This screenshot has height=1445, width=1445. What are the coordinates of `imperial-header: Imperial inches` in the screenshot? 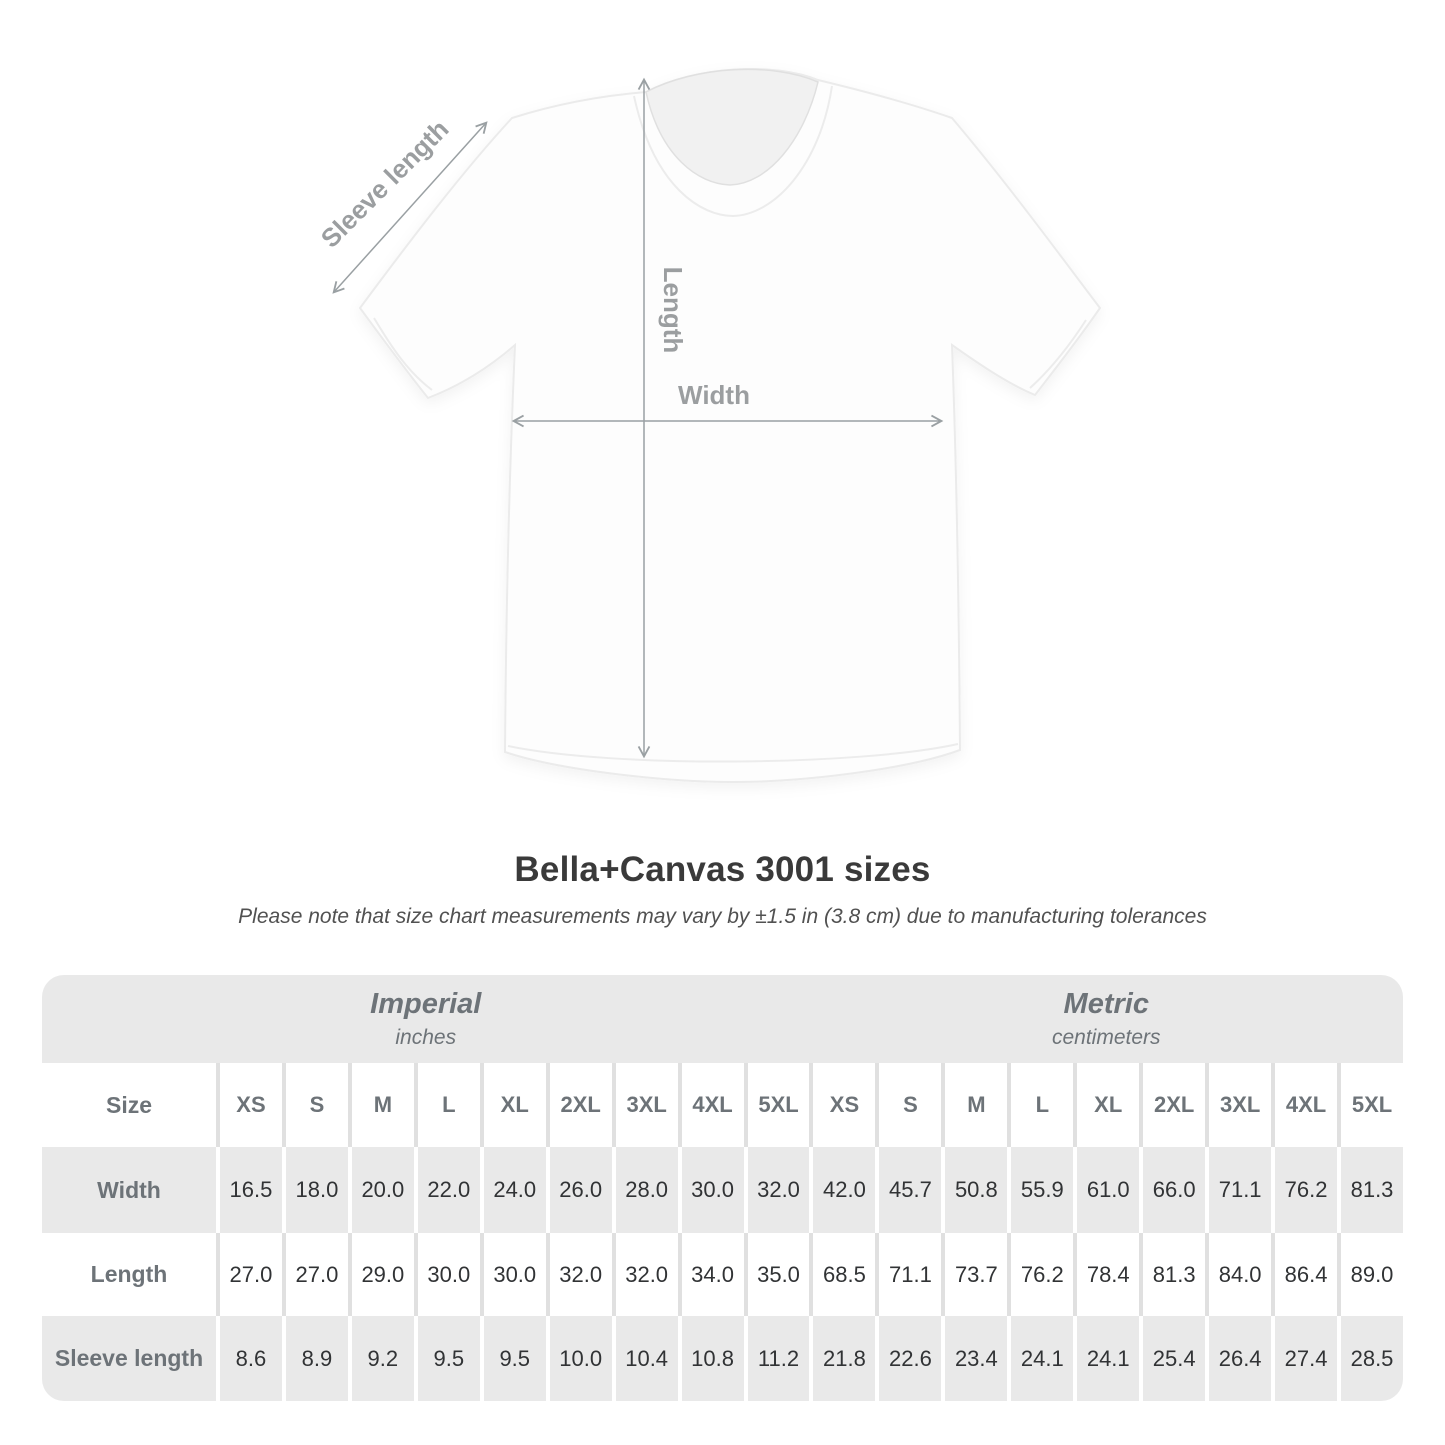 It's located at (426, 1019).